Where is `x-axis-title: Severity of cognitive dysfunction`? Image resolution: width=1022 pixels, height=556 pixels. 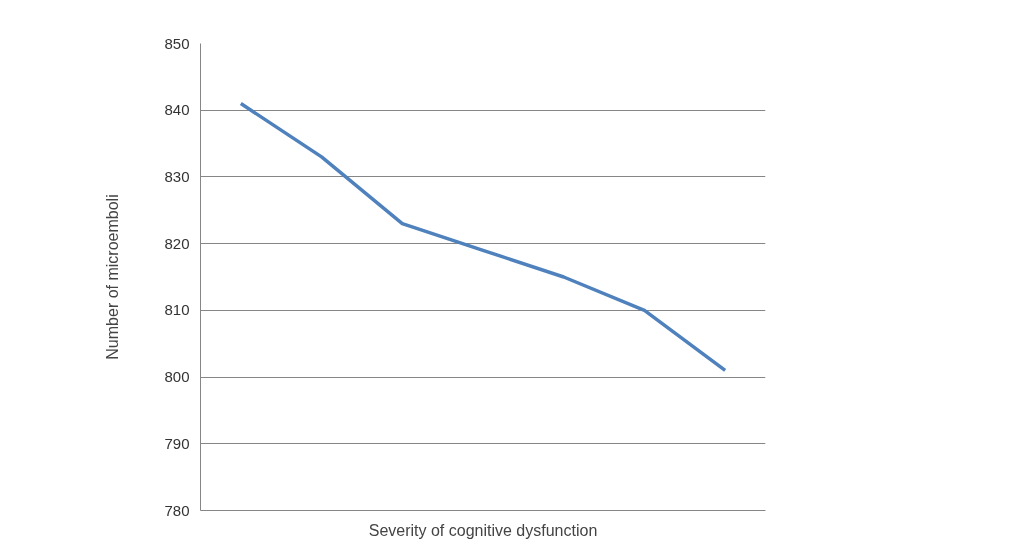 x-axis-title: Severity of cognitive dysfunction is located at coordinates (483, 530).